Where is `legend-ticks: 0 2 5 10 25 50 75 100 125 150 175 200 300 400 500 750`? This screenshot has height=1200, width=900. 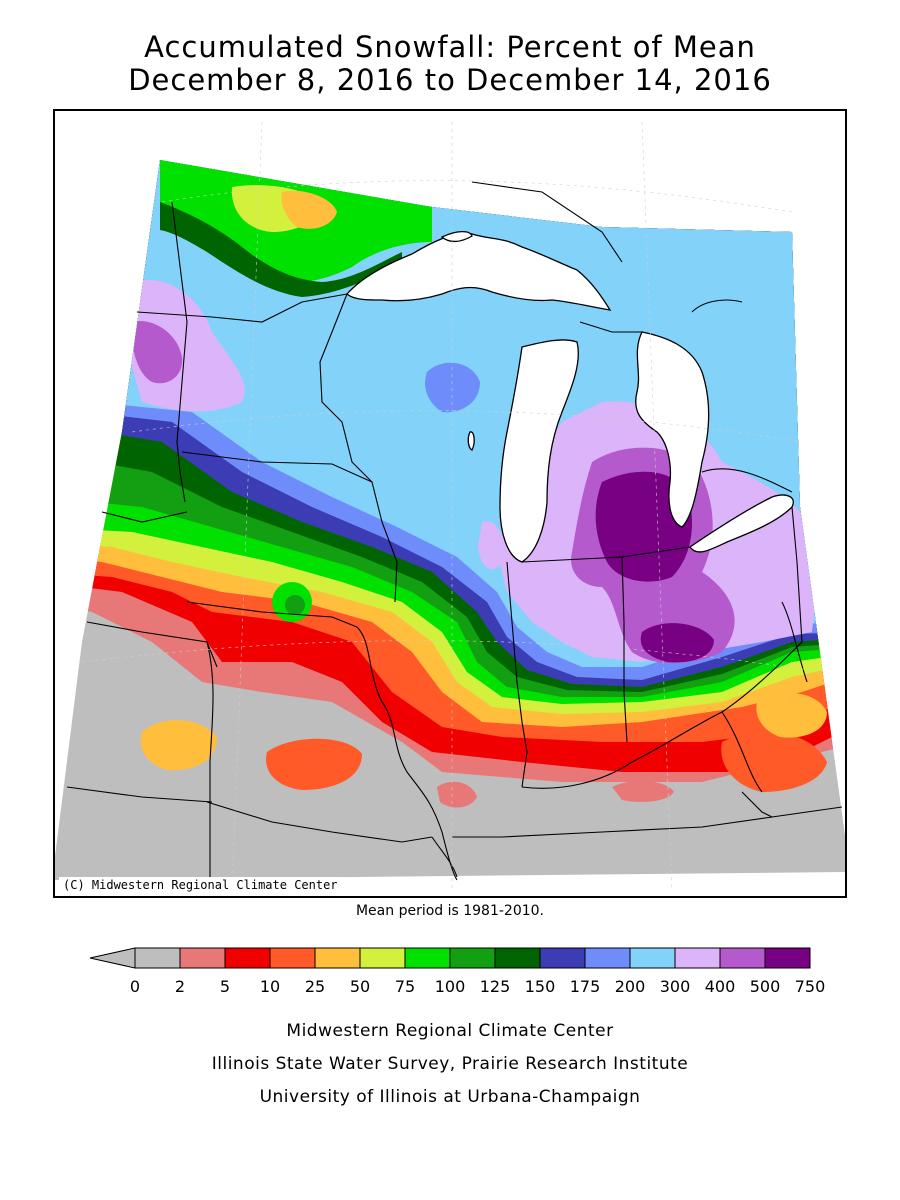
legend-ticks: 0 2 5 10 25 50 75 100 125 150 175 200 300 400 500 750 is located at coordinates (477, 986).